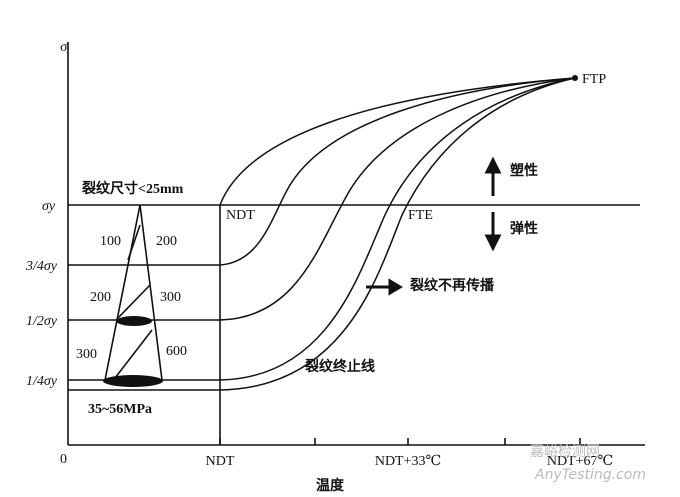 Image resolution: width=680 pixels, height=497 pixels. What do you see at coordinates (42, 381) in the screenshot?
I see `y-tick-label: 1/4σy` at bounding box center [42, 381].